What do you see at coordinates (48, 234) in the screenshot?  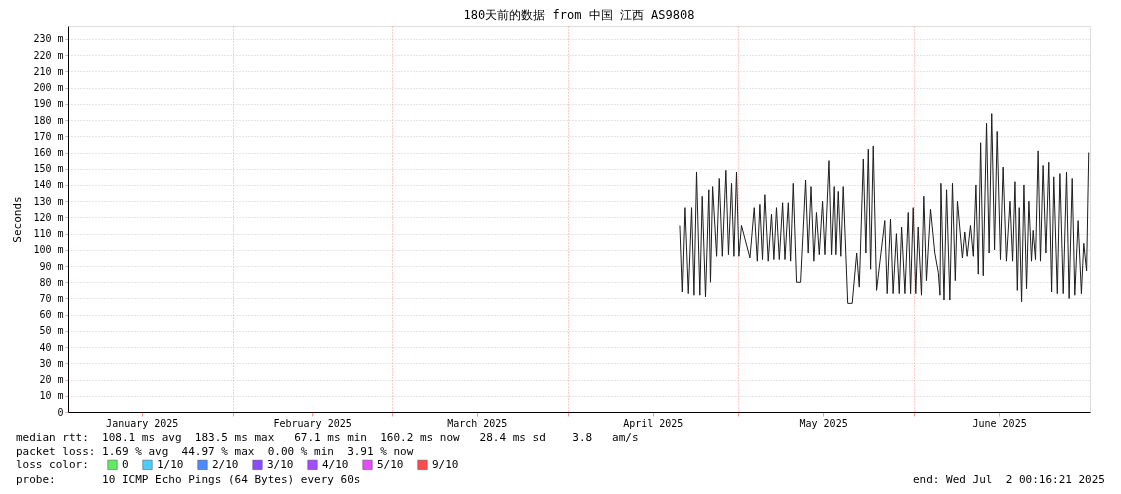 I see `y-tick-label: 110 m` at bounding box center [48, 234].